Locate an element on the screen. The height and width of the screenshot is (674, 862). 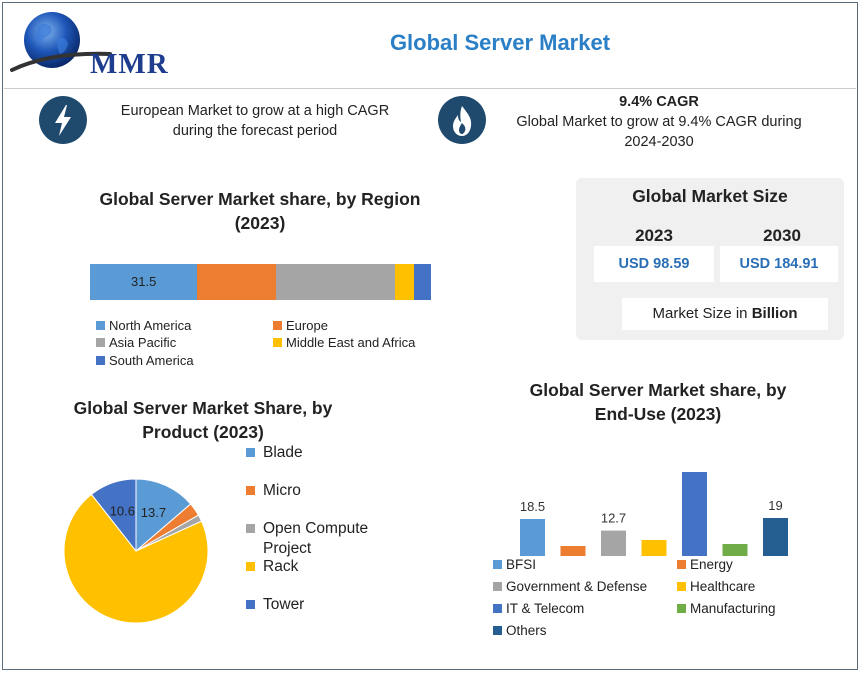
enduse-label-others: 19 is located at coordinates (775, 505).